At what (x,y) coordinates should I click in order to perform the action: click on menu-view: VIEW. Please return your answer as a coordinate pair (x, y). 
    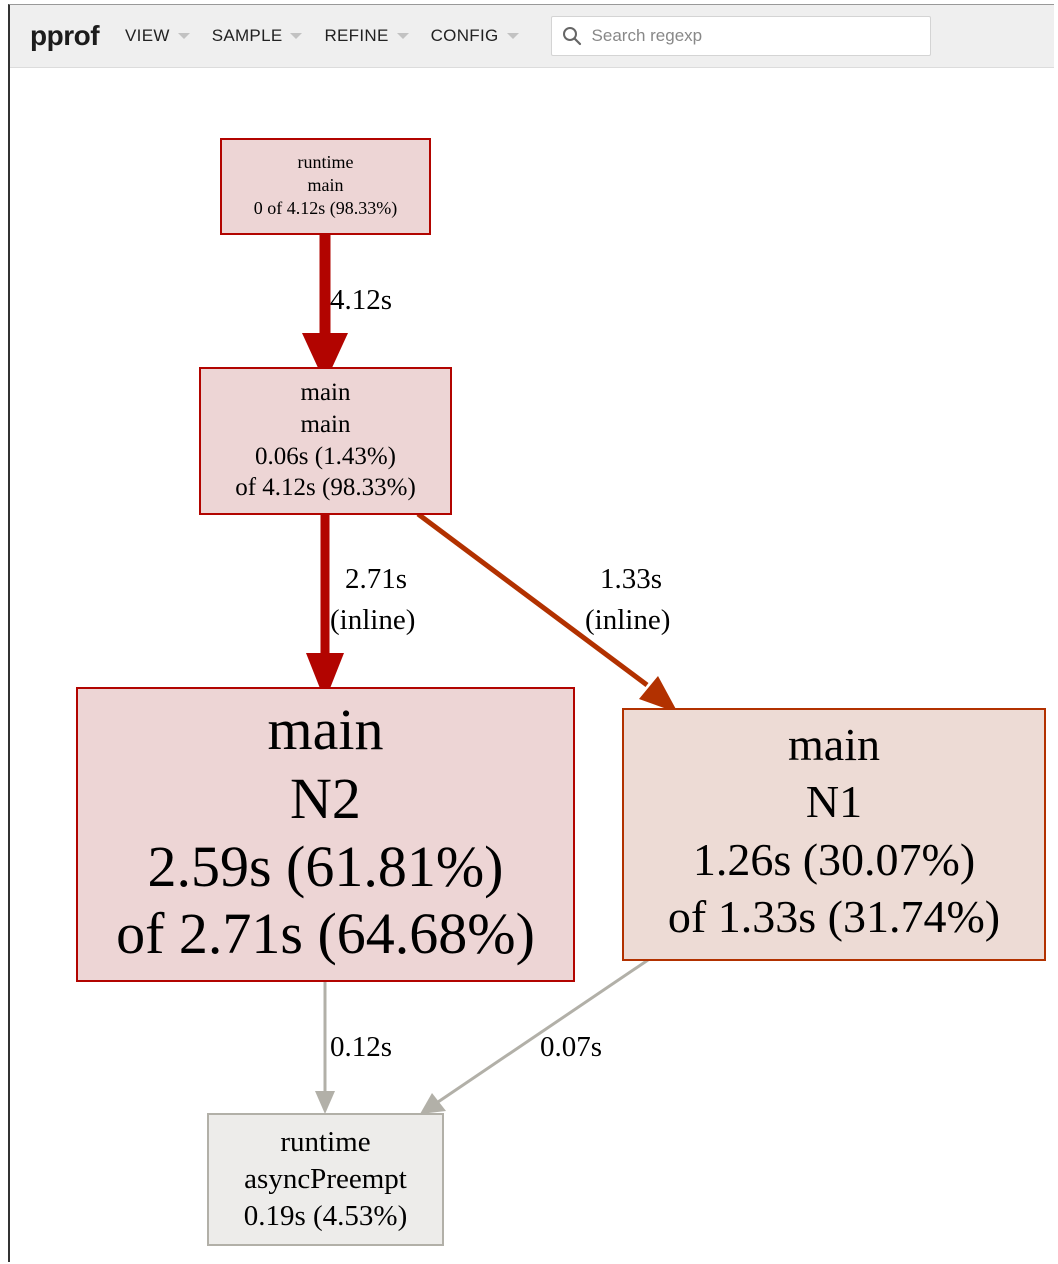
    Looking at the image, I should click on (157, 36).